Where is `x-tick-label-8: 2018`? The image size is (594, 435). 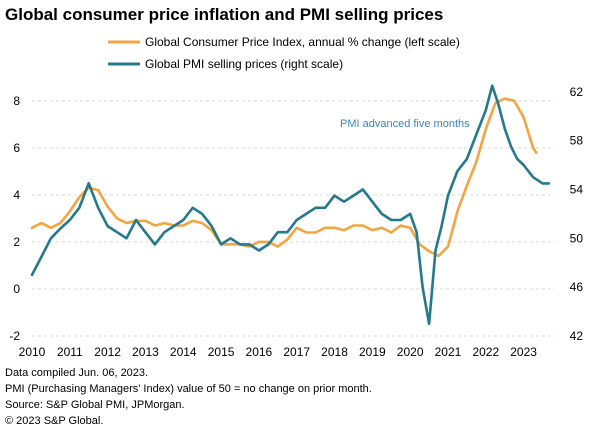
x-tick-label-8: 2018 is located at coordinates (334, 352).